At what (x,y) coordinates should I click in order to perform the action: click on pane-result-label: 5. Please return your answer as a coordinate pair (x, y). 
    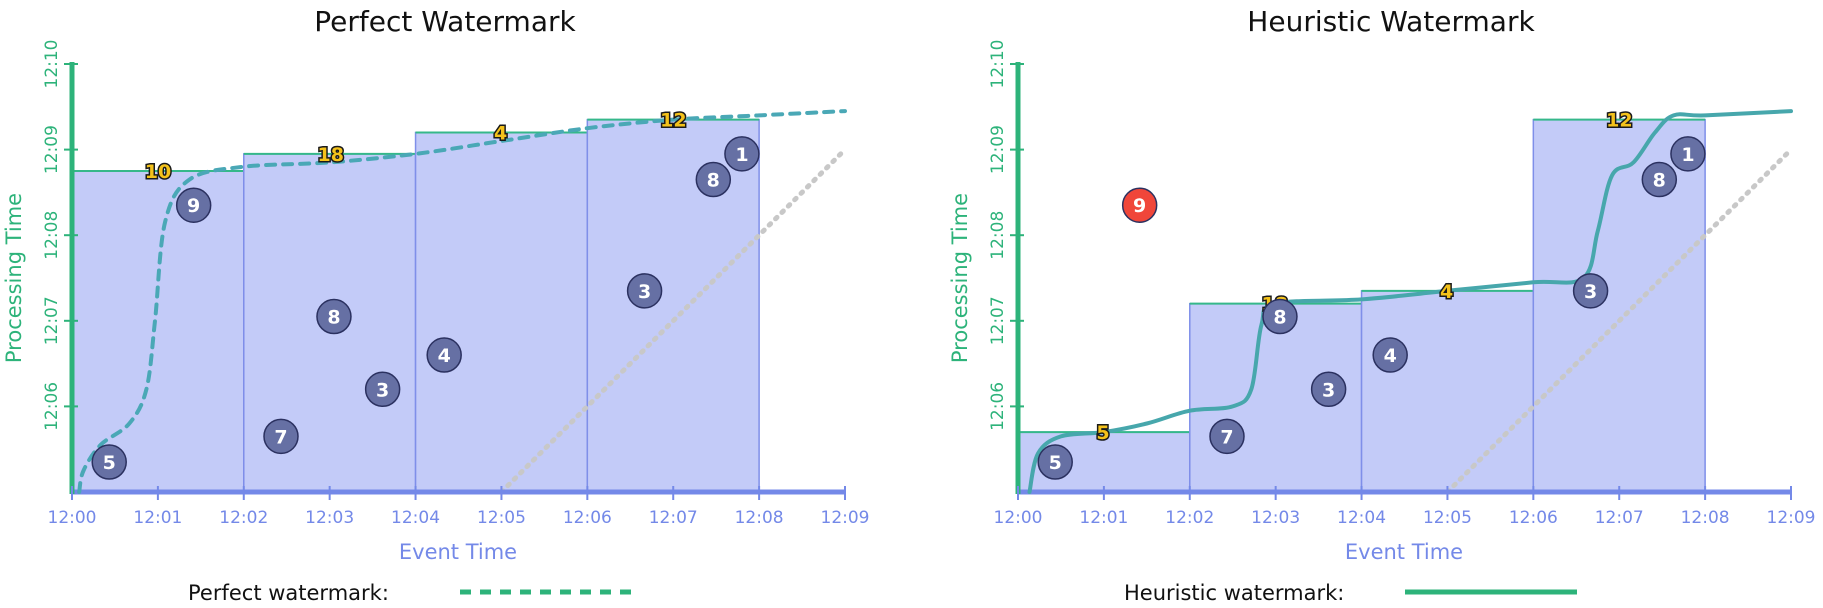
    Looking at the image, I should click on (1102, 433).